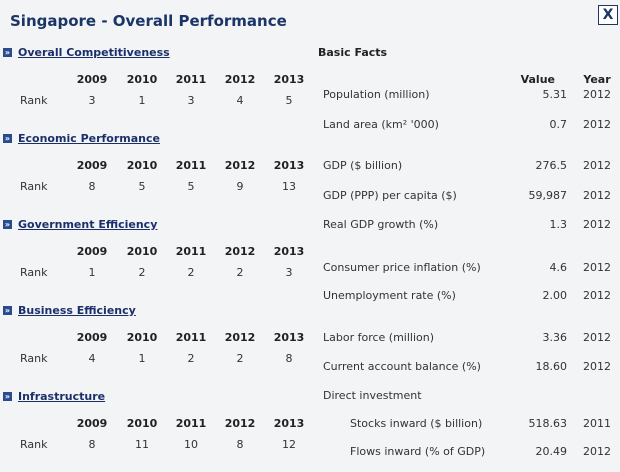 This screenshot has height=472, width=620. Describe the element at coordinates (353, 52) in the screenshot. I see `facts-title: Basic Facts` at that location.